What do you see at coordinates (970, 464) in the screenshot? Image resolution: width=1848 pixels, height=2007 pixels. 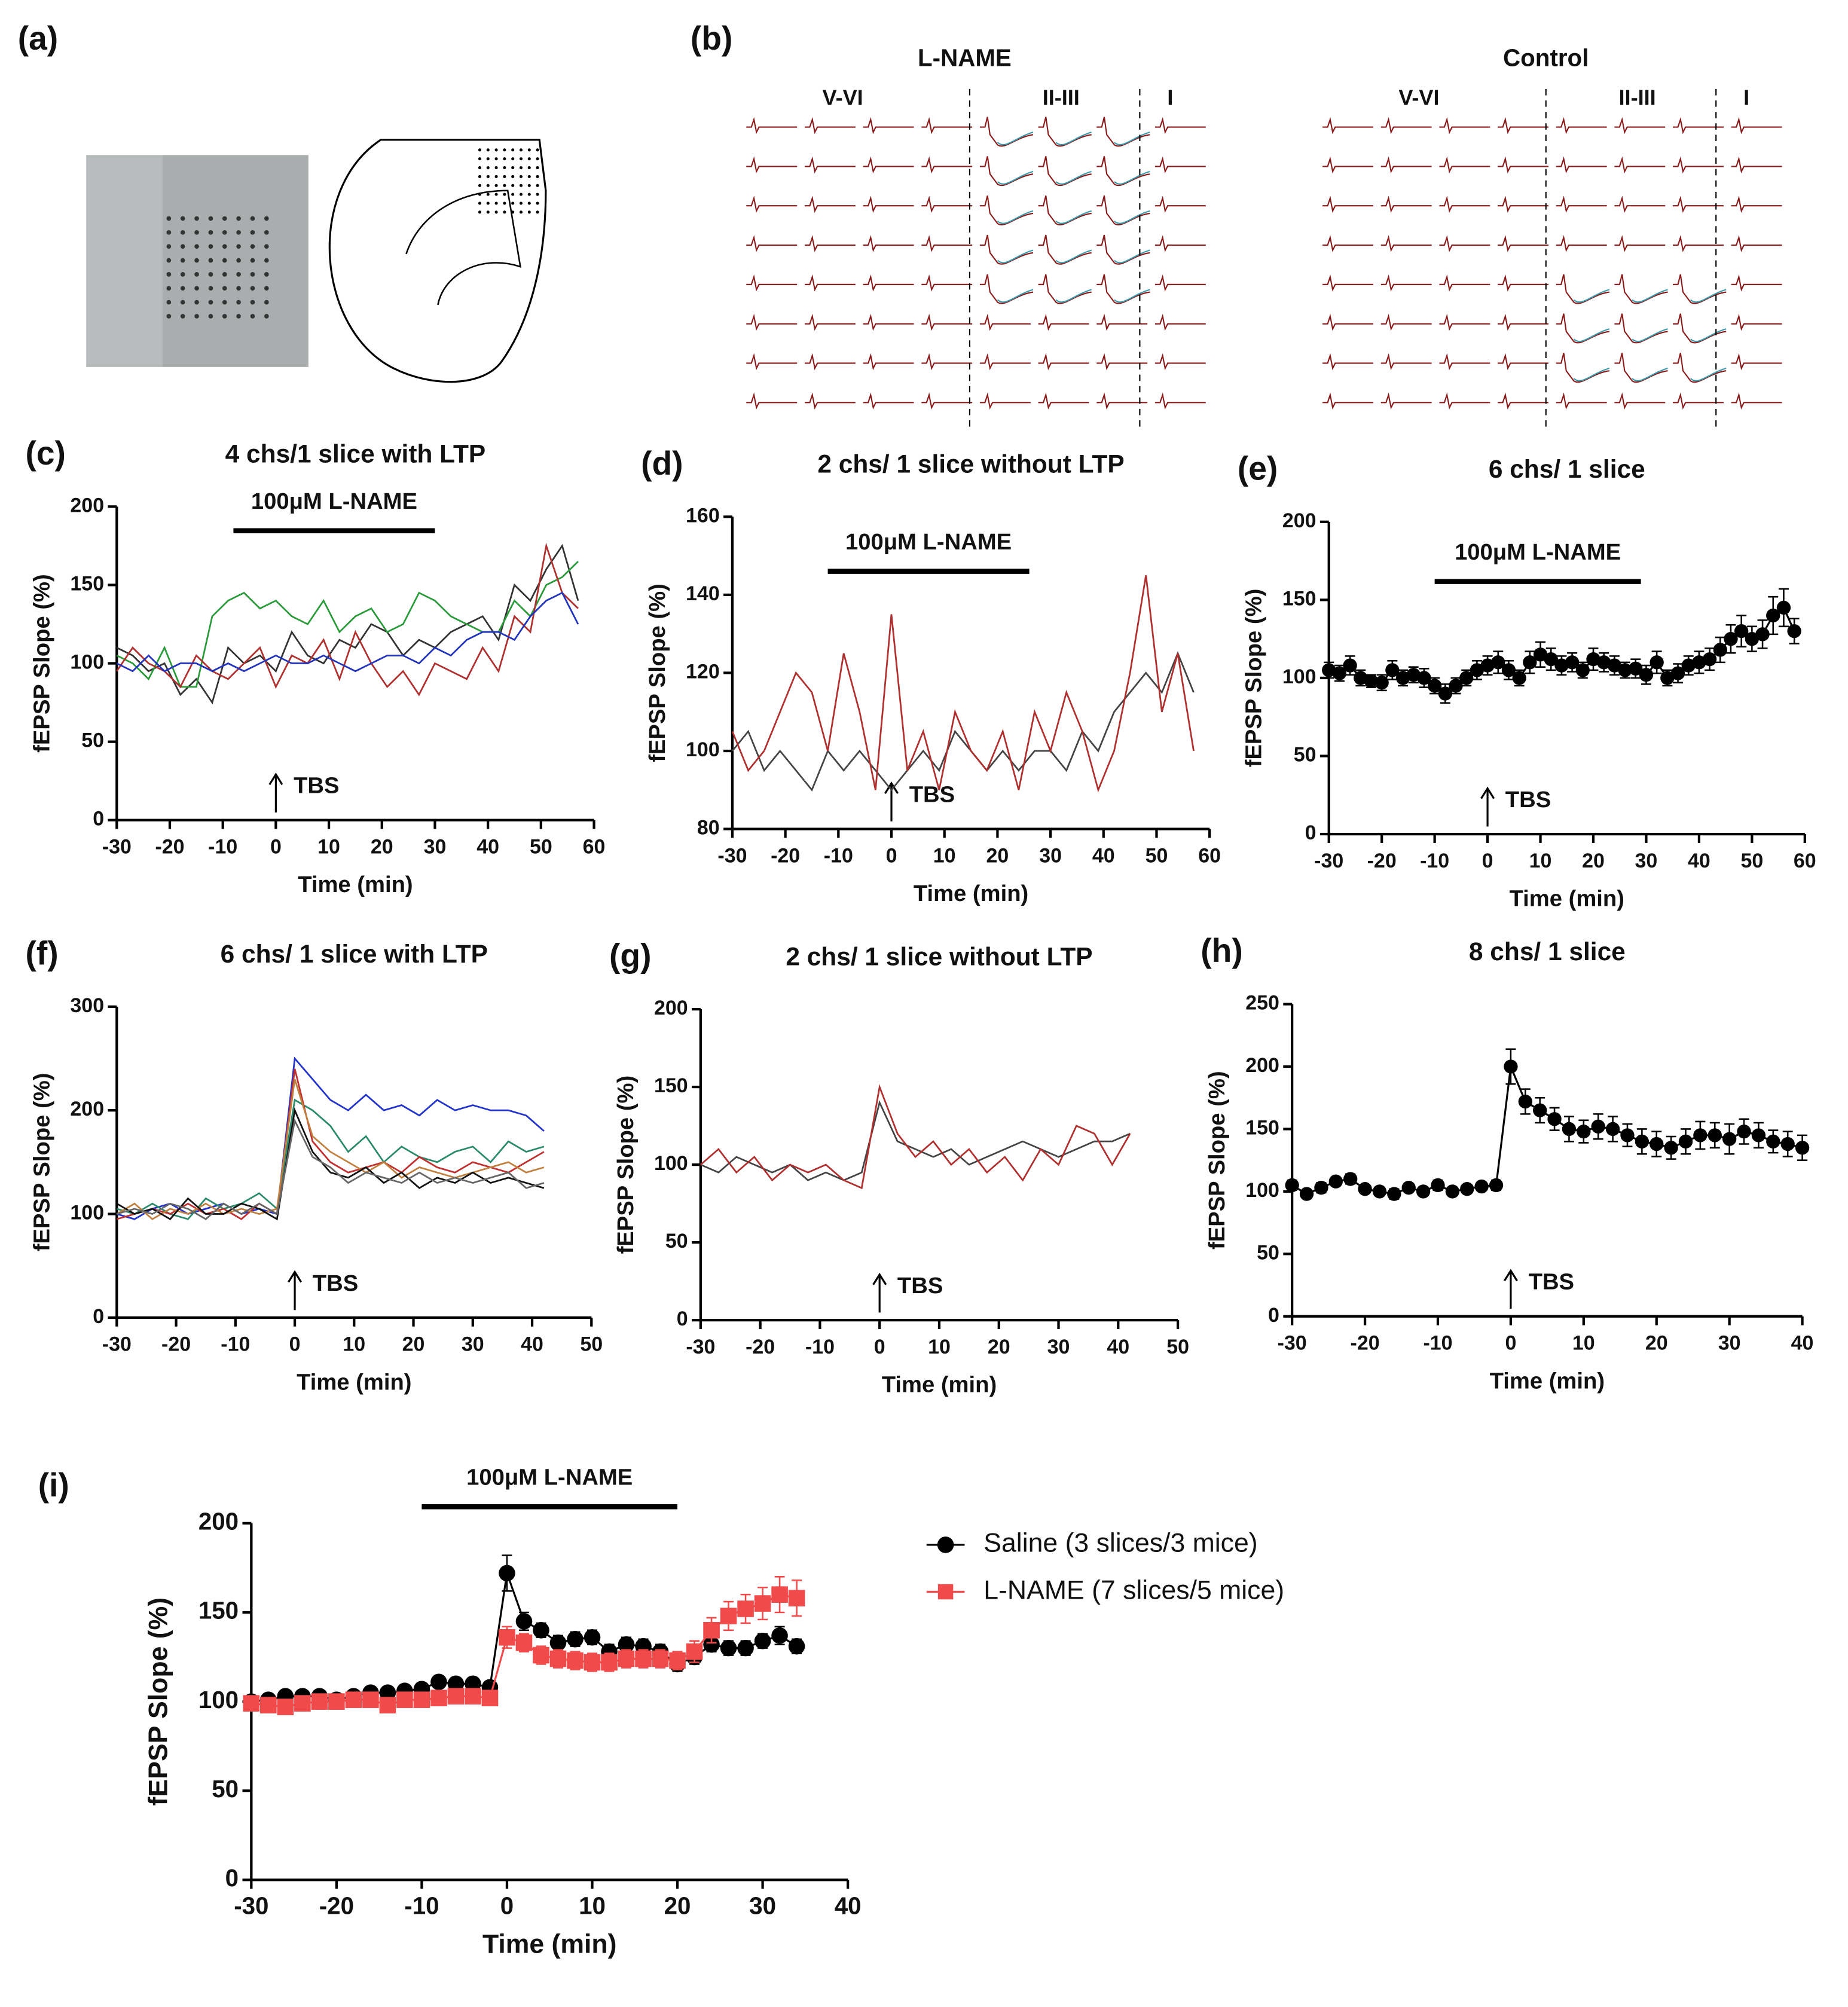 I see `chart-title: 2 chs/ 1 slice without LTP` at bounding box center [970, 464].